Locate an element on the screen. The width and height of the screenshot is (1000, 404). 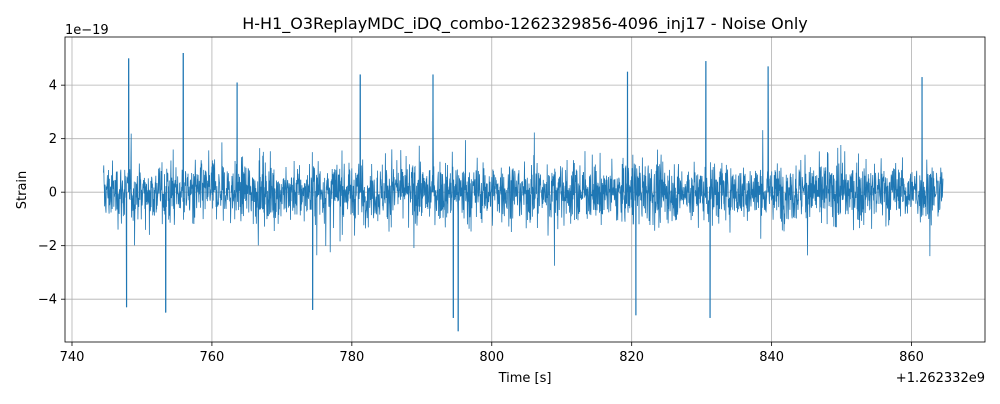
y-tick-label: 2 is located at coordinates (53, 139).